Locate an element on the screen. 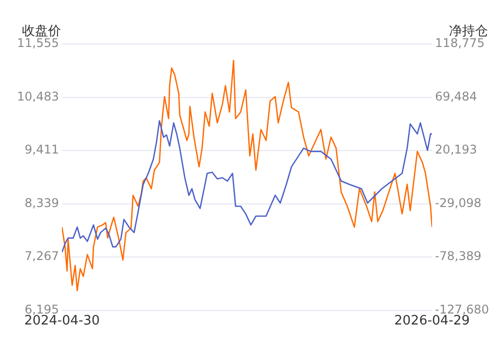  x-tick-label: 2026-04-29 is located at coordinates (432, 321).